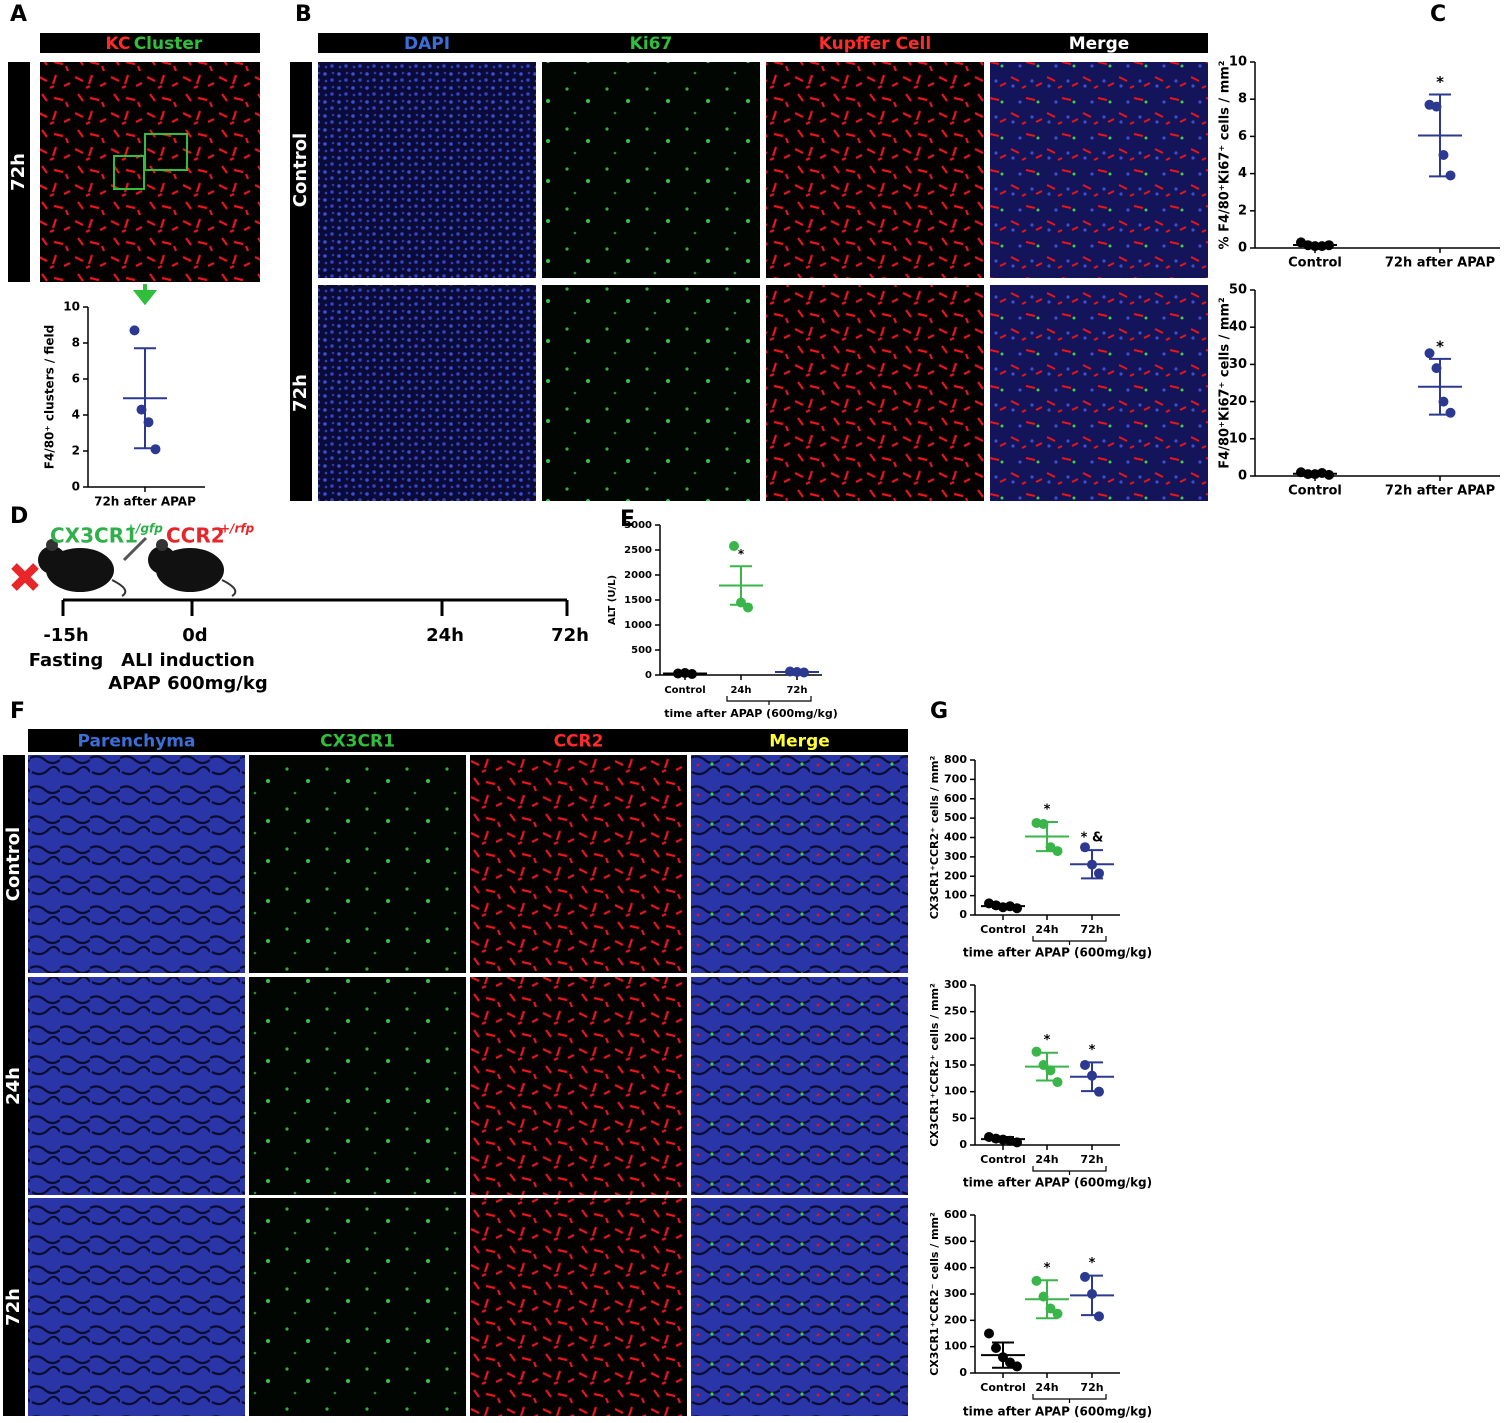 The image size is (1509, 1423). I want to click on y-tick-label: 700, so click(955, 778).